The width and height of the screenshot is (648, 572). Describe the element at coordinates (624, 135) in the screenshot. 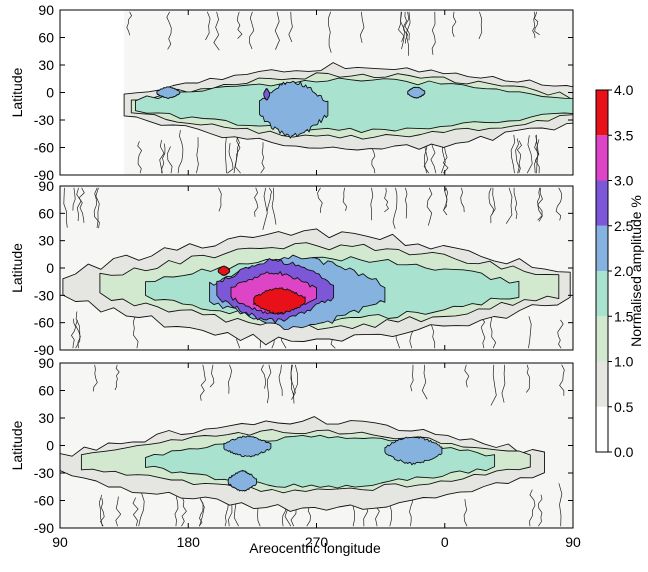

I see `colorbar-tick-label: 3.5` at that location.